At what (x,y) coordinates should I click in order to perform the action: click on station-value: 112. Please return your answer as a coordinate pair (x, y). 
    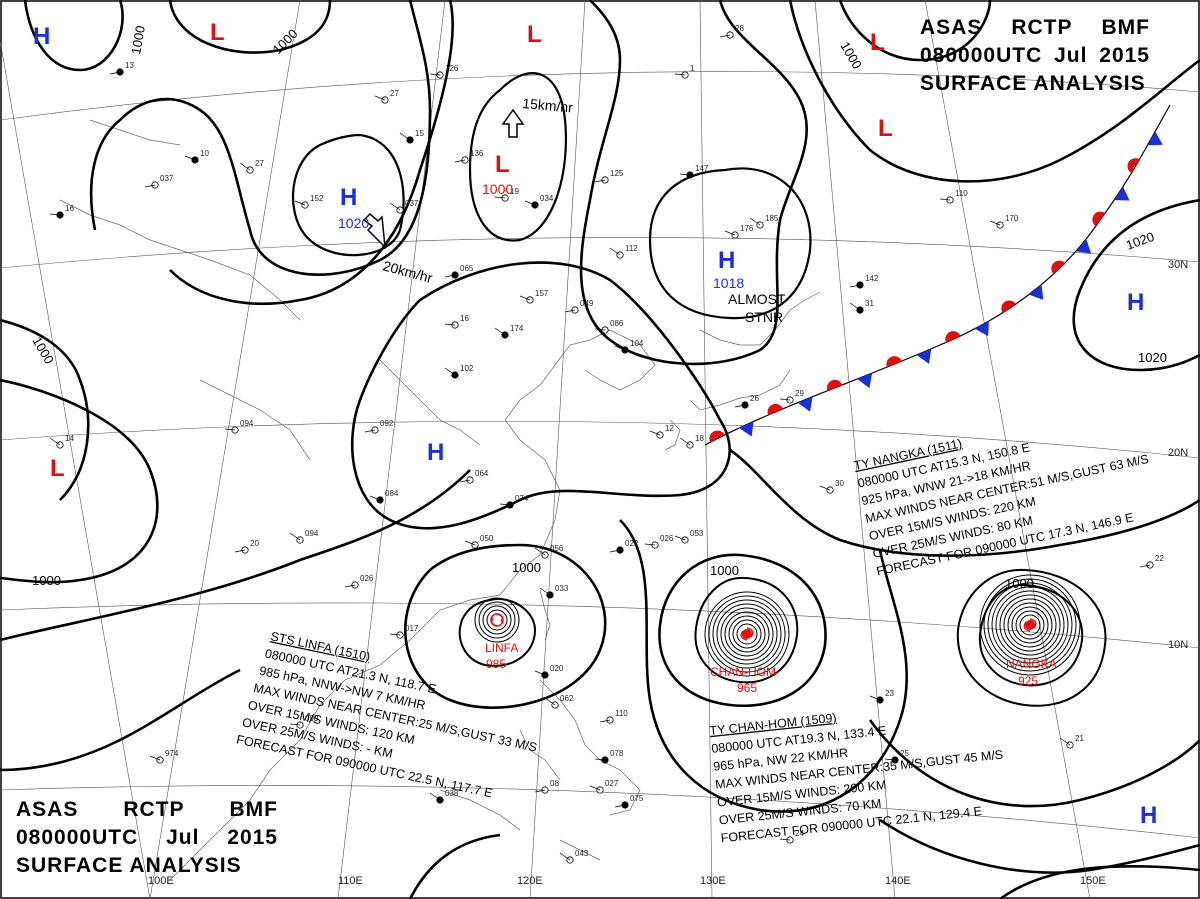
    Looking at the image, I should click on (631, 248).